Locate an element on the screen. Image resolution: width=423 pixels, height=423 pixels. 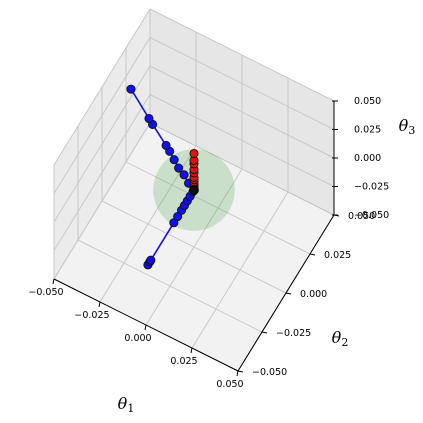
z-tick-label: 0.000 is located at coordinates (367, 158).